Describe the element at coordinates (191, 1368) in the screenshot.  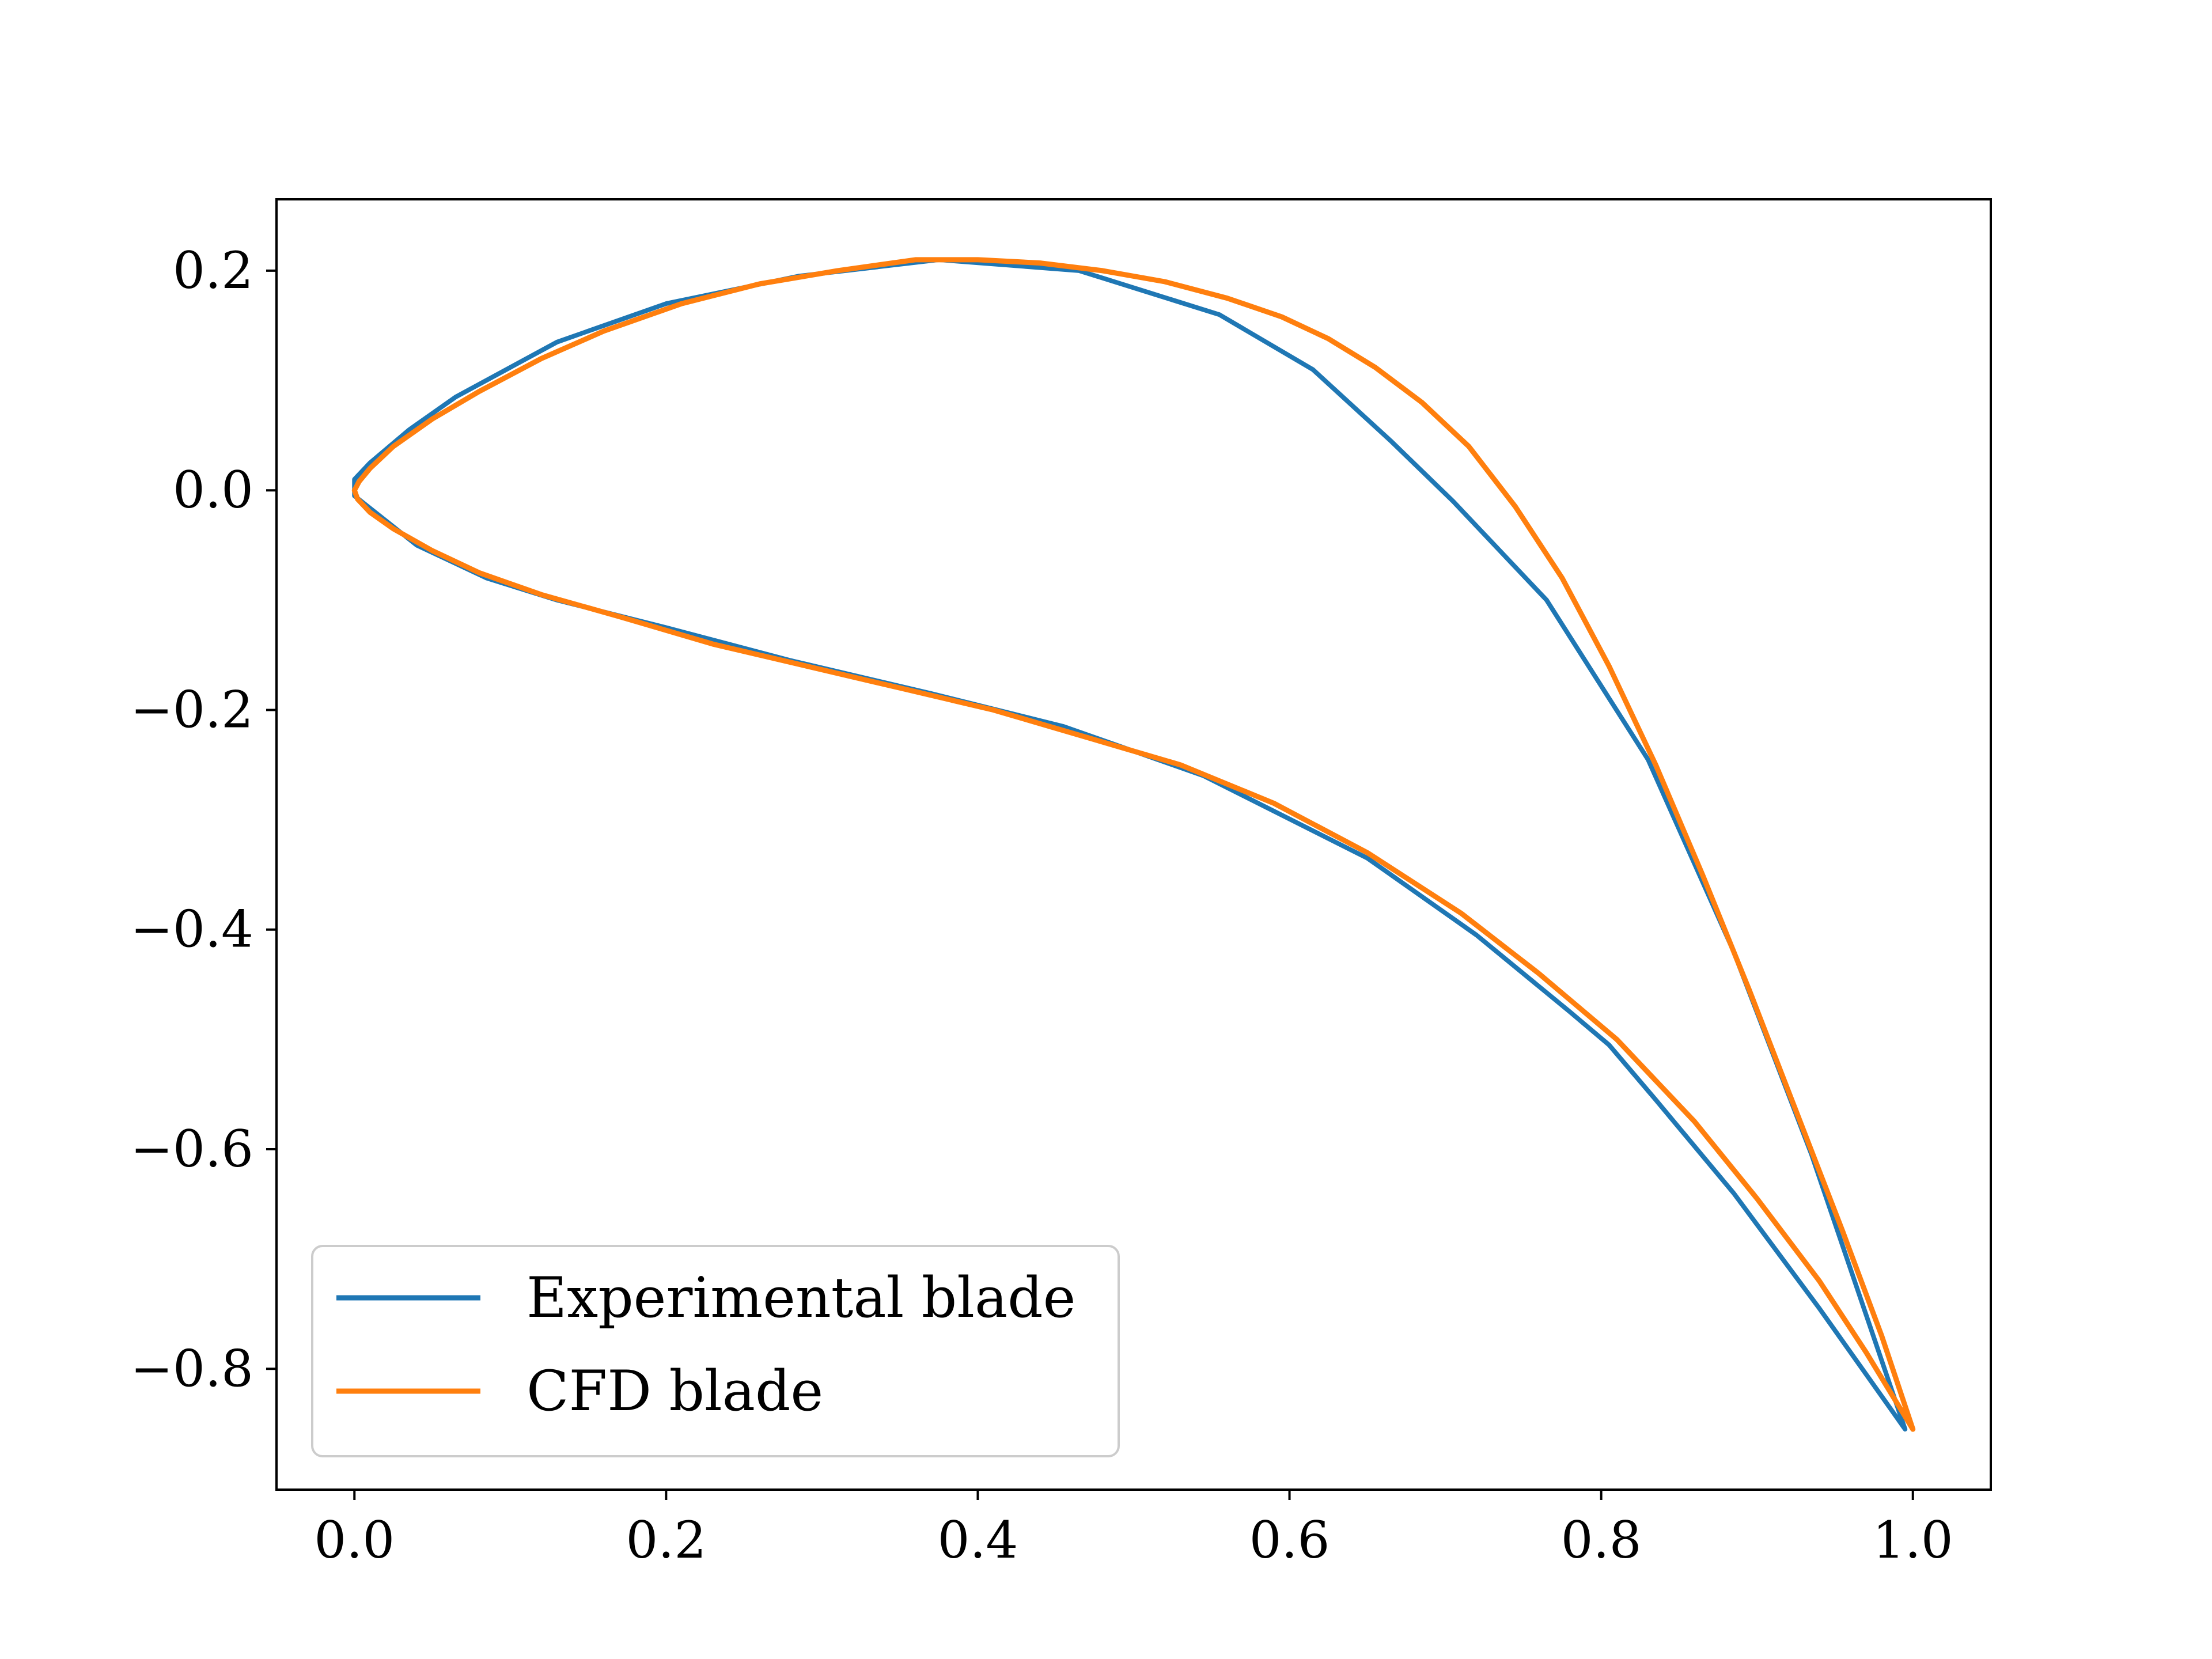
I see `y-tick-label: −0.8` at that location.